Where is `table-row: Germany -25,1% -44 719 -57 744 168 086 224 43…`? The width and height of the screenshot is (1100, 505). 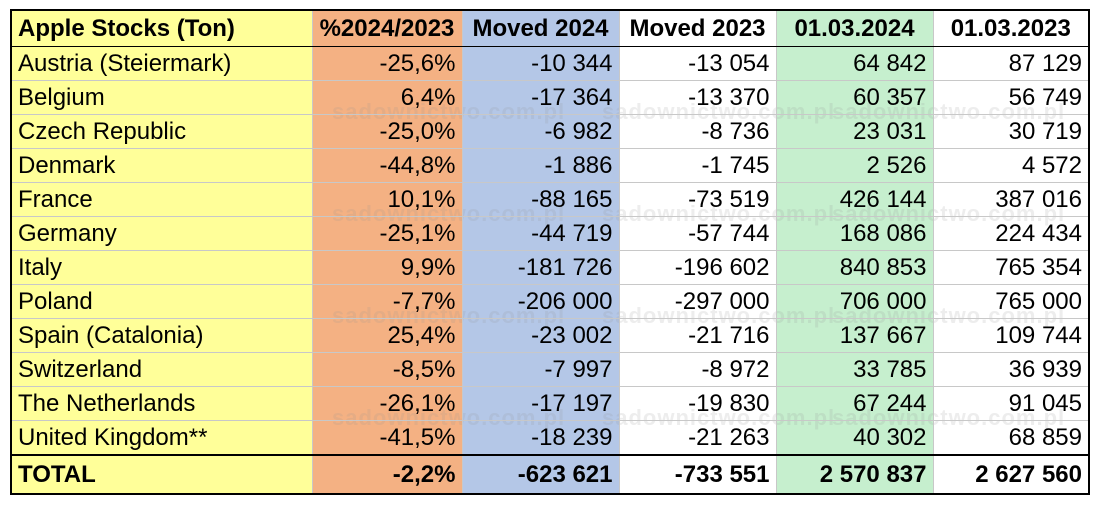 table-row: Germany -25,1% -44 719 -57 744 168 086 224 43… is located at coordinates (550, 233).